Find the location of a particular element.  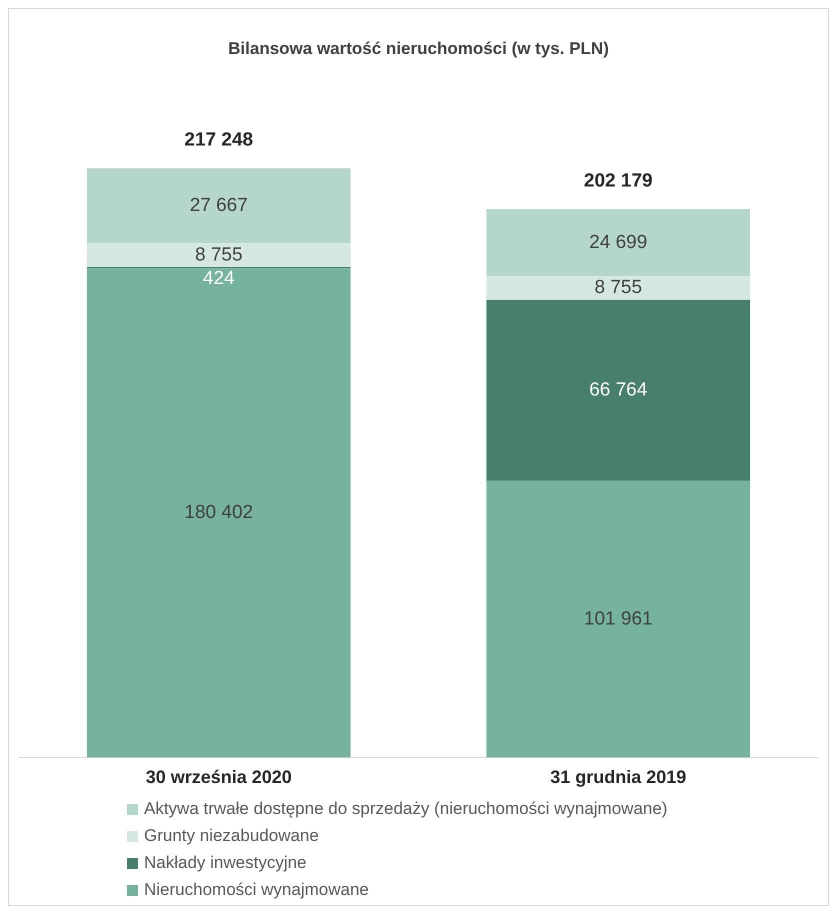

legend-label: Aktywa trwałe dostępne do sprzedaży (nieruchomości wynajmowane) is located at coordinates (406, 809).